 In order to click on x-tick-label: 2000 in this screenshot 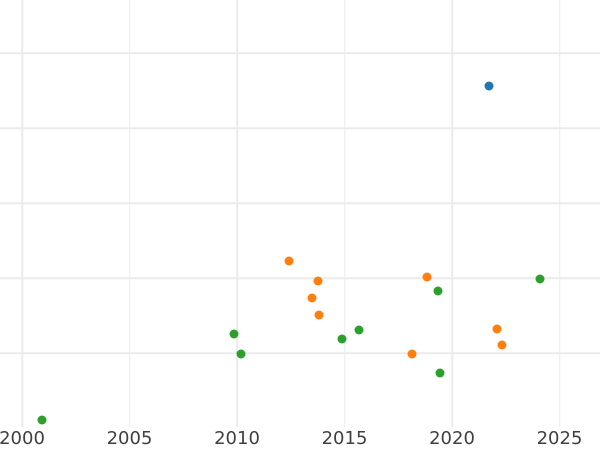, I will do `click(22, 438)`.